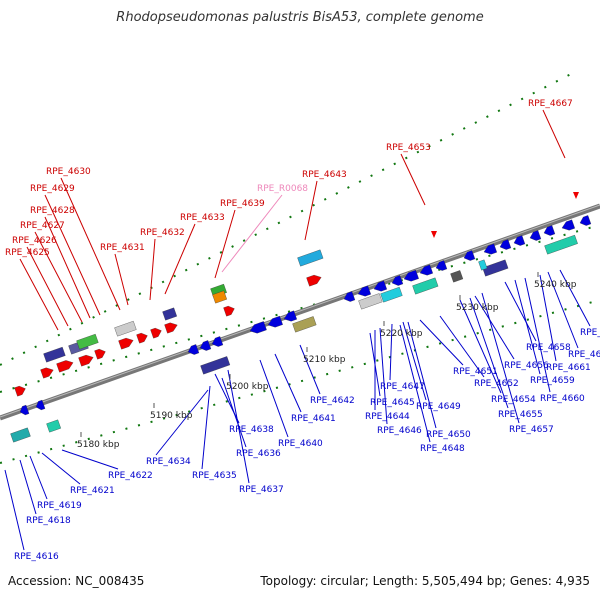 This screenshot has height=600, width=600. Describe the element at coordinates (27, 253) in the screenshot. I see `label-forward-rpe-4625: RPE_4625` at that location.